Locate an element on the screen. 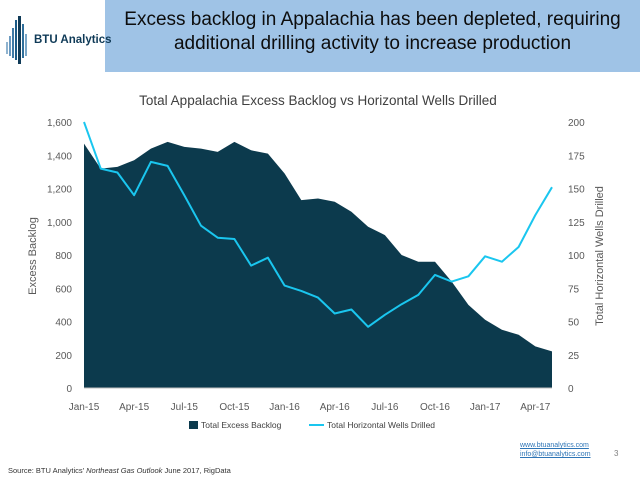 The height and width of the screenshot is (480, 640). legend-label-wells: Total Horizontal Wells Drilled is located at coordinates (381, 425).